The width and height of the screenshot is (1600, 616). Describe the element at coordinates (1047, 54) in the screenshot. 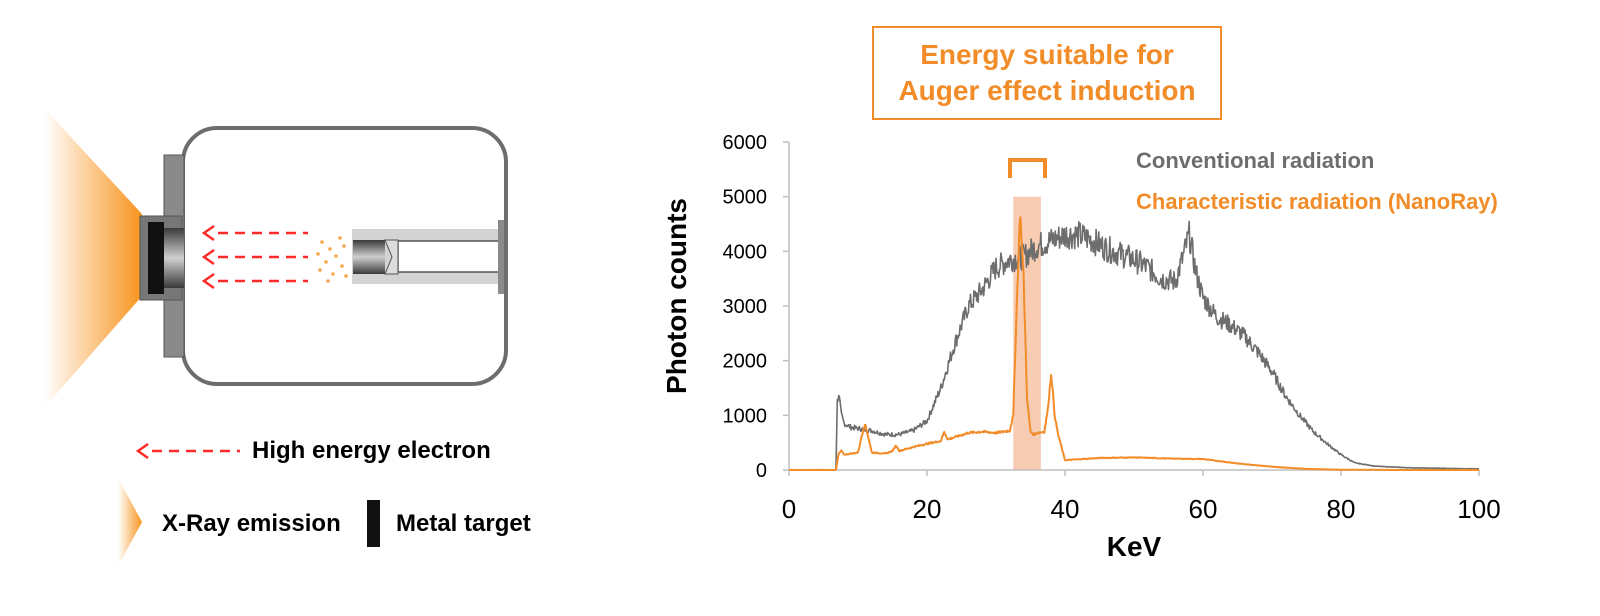

I see `callout-line-1: Energy suitable for` at that location.